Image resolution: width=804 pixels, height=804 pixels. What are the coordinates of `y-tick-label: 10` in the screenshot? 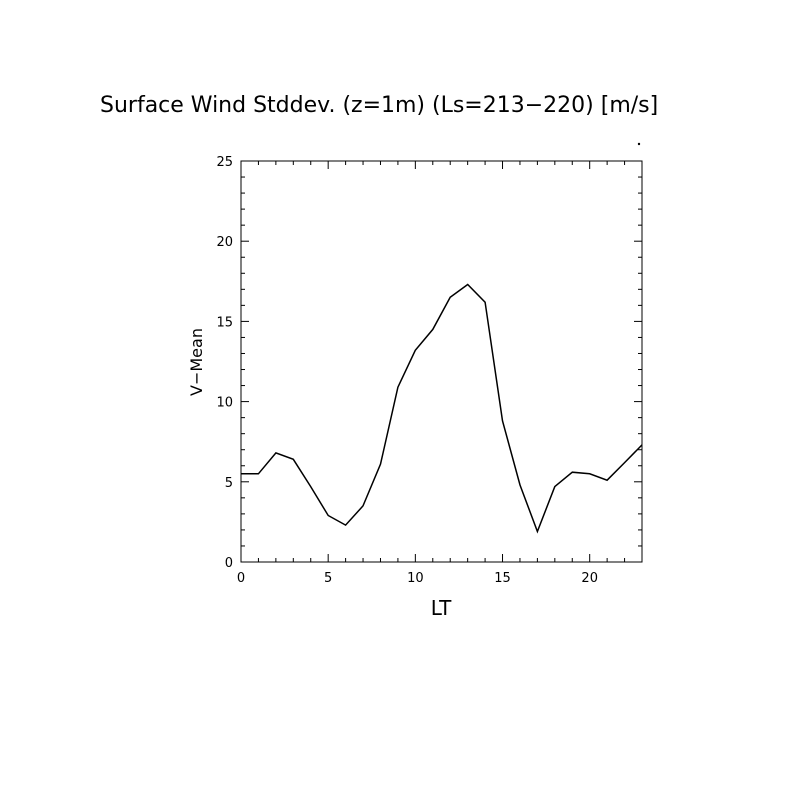 It's located at (224, 403).